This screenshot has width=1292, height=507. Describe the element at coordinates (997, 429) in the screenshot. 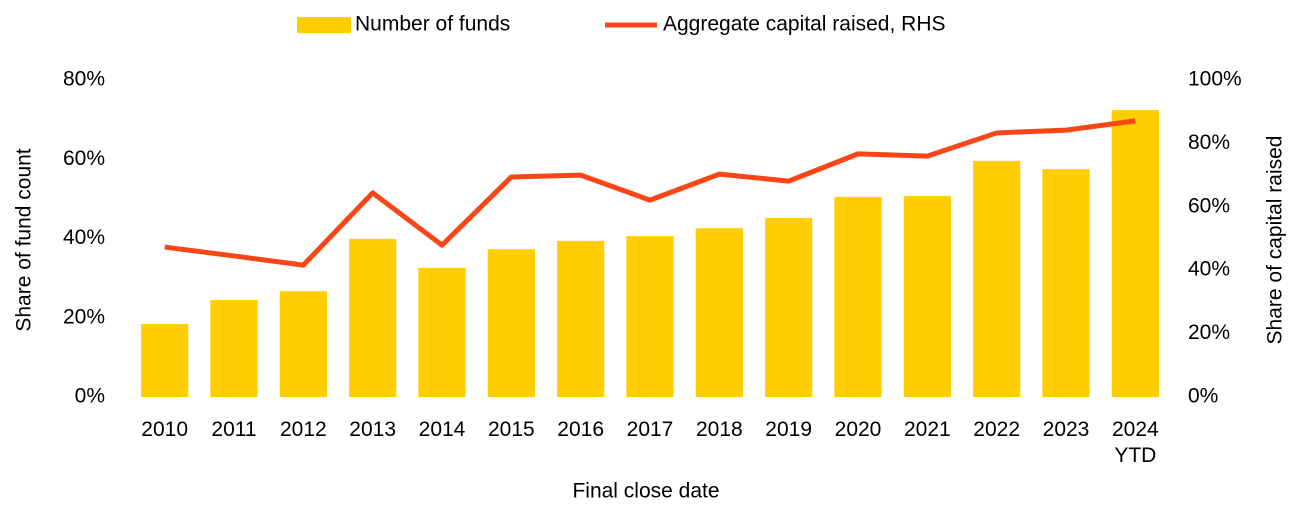

I see `x-tick-label: 2022` at that location.